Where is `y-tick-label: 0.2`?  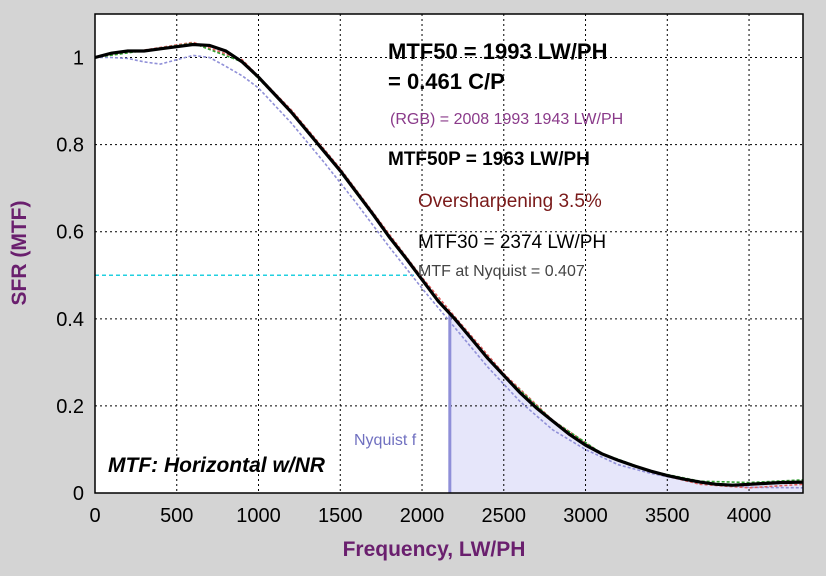
y-tick-label: 0.2 is located at coordinates (70, 407).